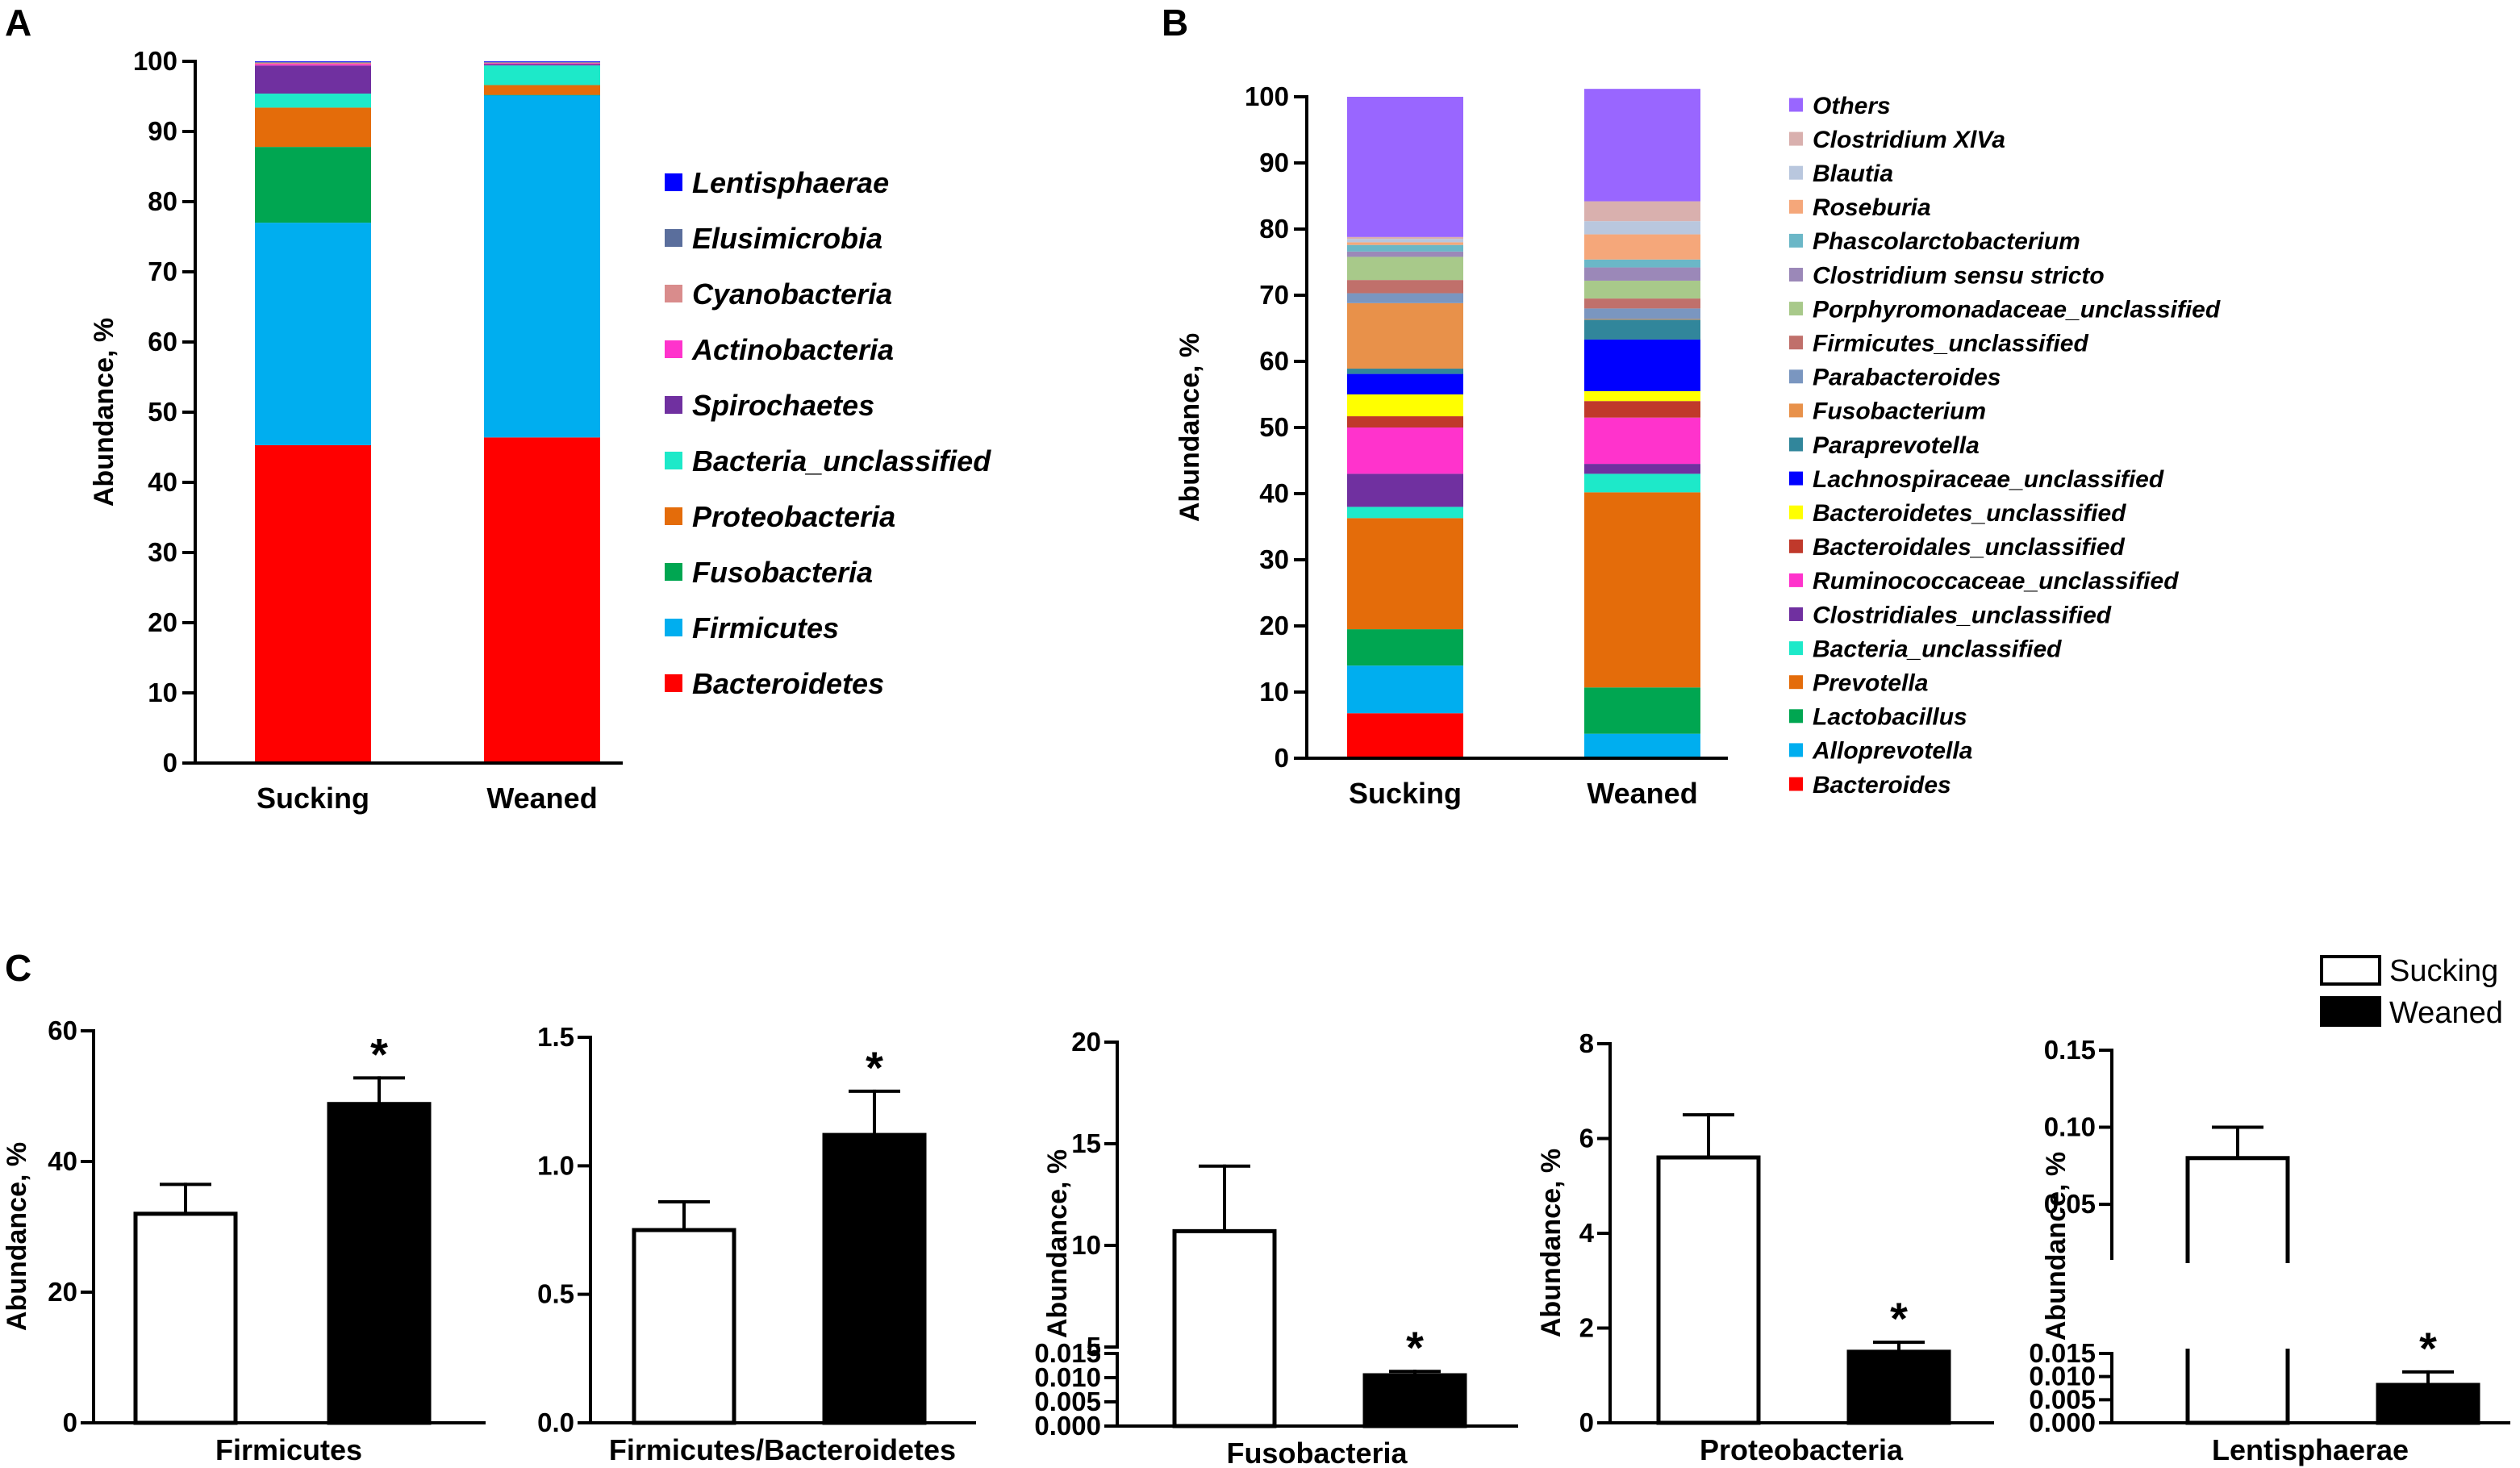 This screenshot has height=1468, width=2520. What do you see at coordinates (2070, 1050) in the screenshot?
I see `y-tick-label: 0.15` at bounding box center [2070, 1050].